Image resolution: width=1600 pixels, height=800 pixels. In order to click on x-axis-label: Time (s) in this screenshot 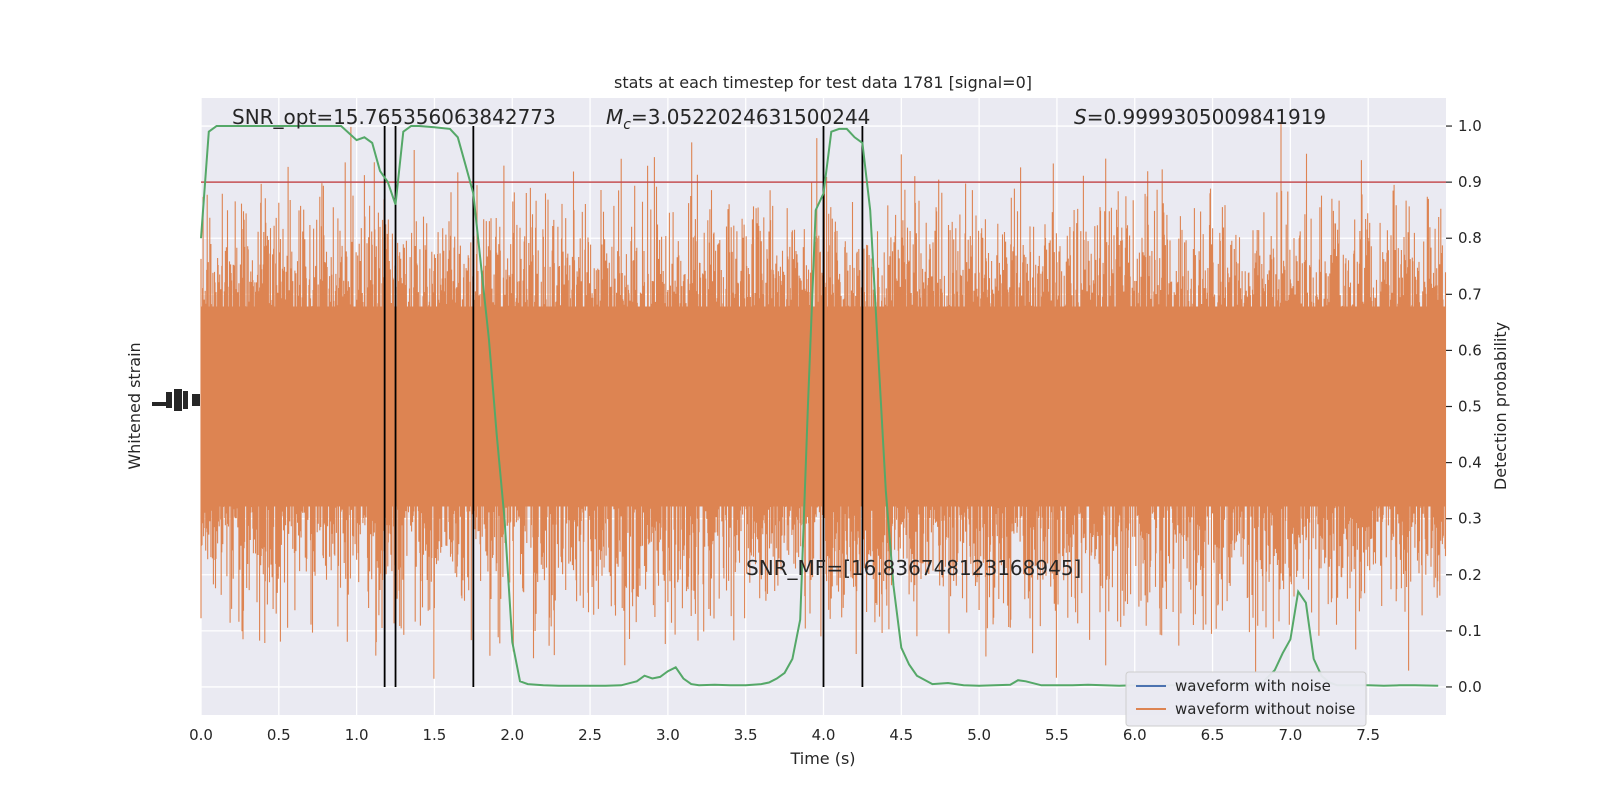, I will do `click(822, 758)`.